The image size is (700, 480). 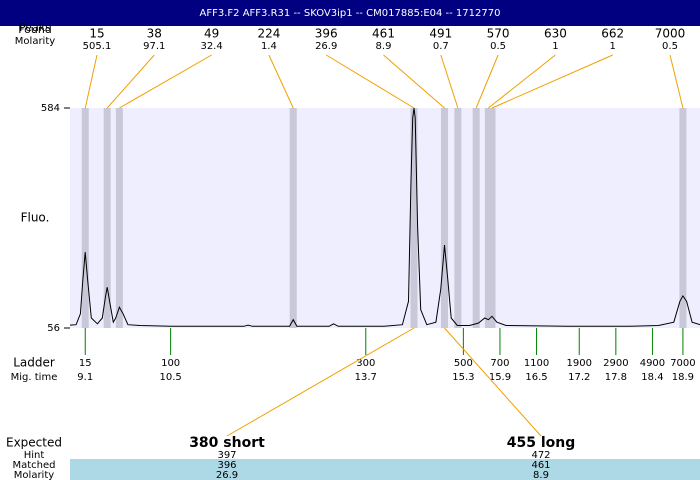 I want to click on y-tick-label: 56, so click(x=53, y=328).